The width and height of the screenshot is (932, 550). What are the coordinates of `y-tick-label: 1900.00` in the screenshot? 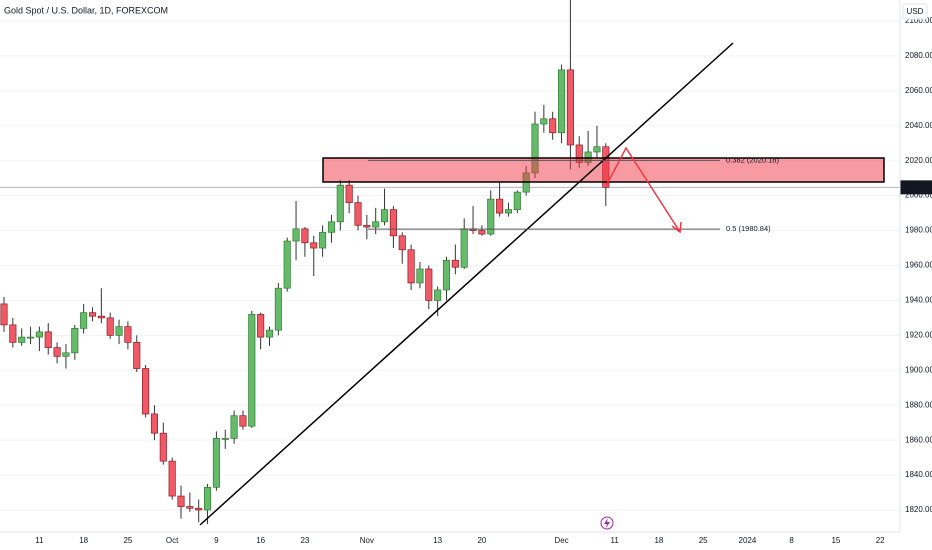 It's located at (918, 369).